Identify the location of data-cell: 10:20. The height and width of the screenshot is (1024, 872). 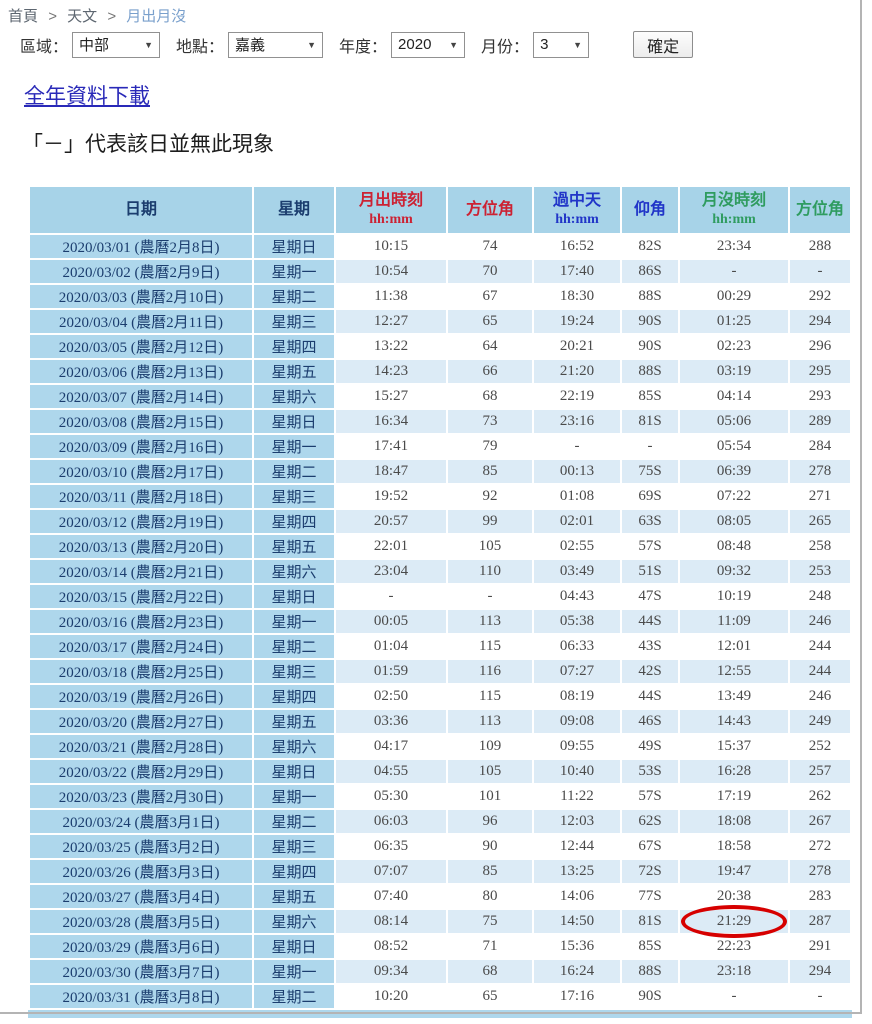
(391, 996).